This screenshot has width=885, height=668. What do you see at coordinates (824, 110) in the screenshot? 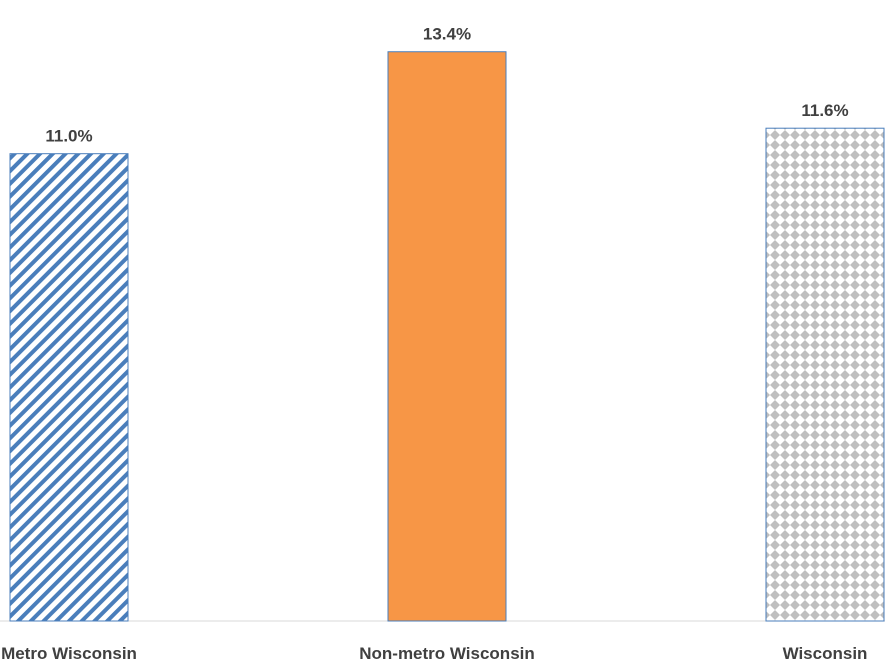
I see `data-label-wisconsin: 11.6%` at bounding box center [824, 110].